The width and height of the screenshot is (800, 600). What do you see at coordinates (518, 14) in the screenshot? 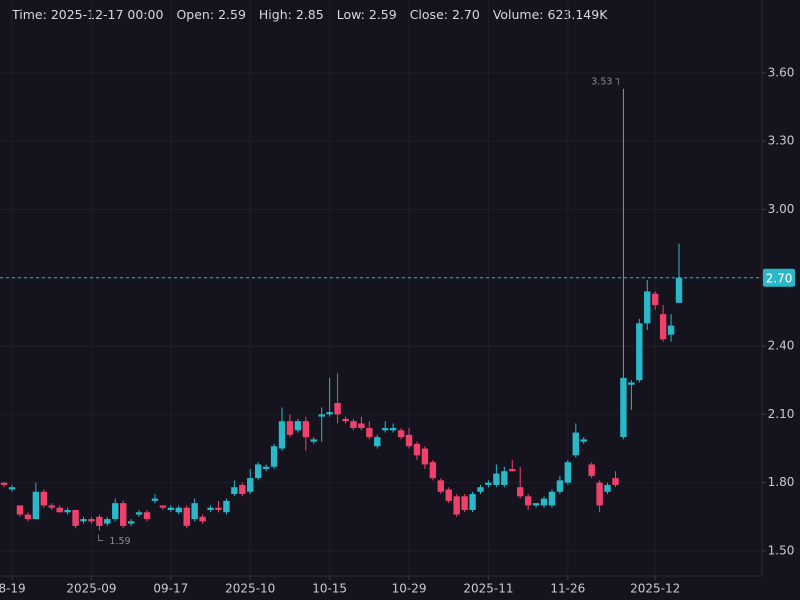
I see `legend-label: Volume:` at bounding box center [518, 14].